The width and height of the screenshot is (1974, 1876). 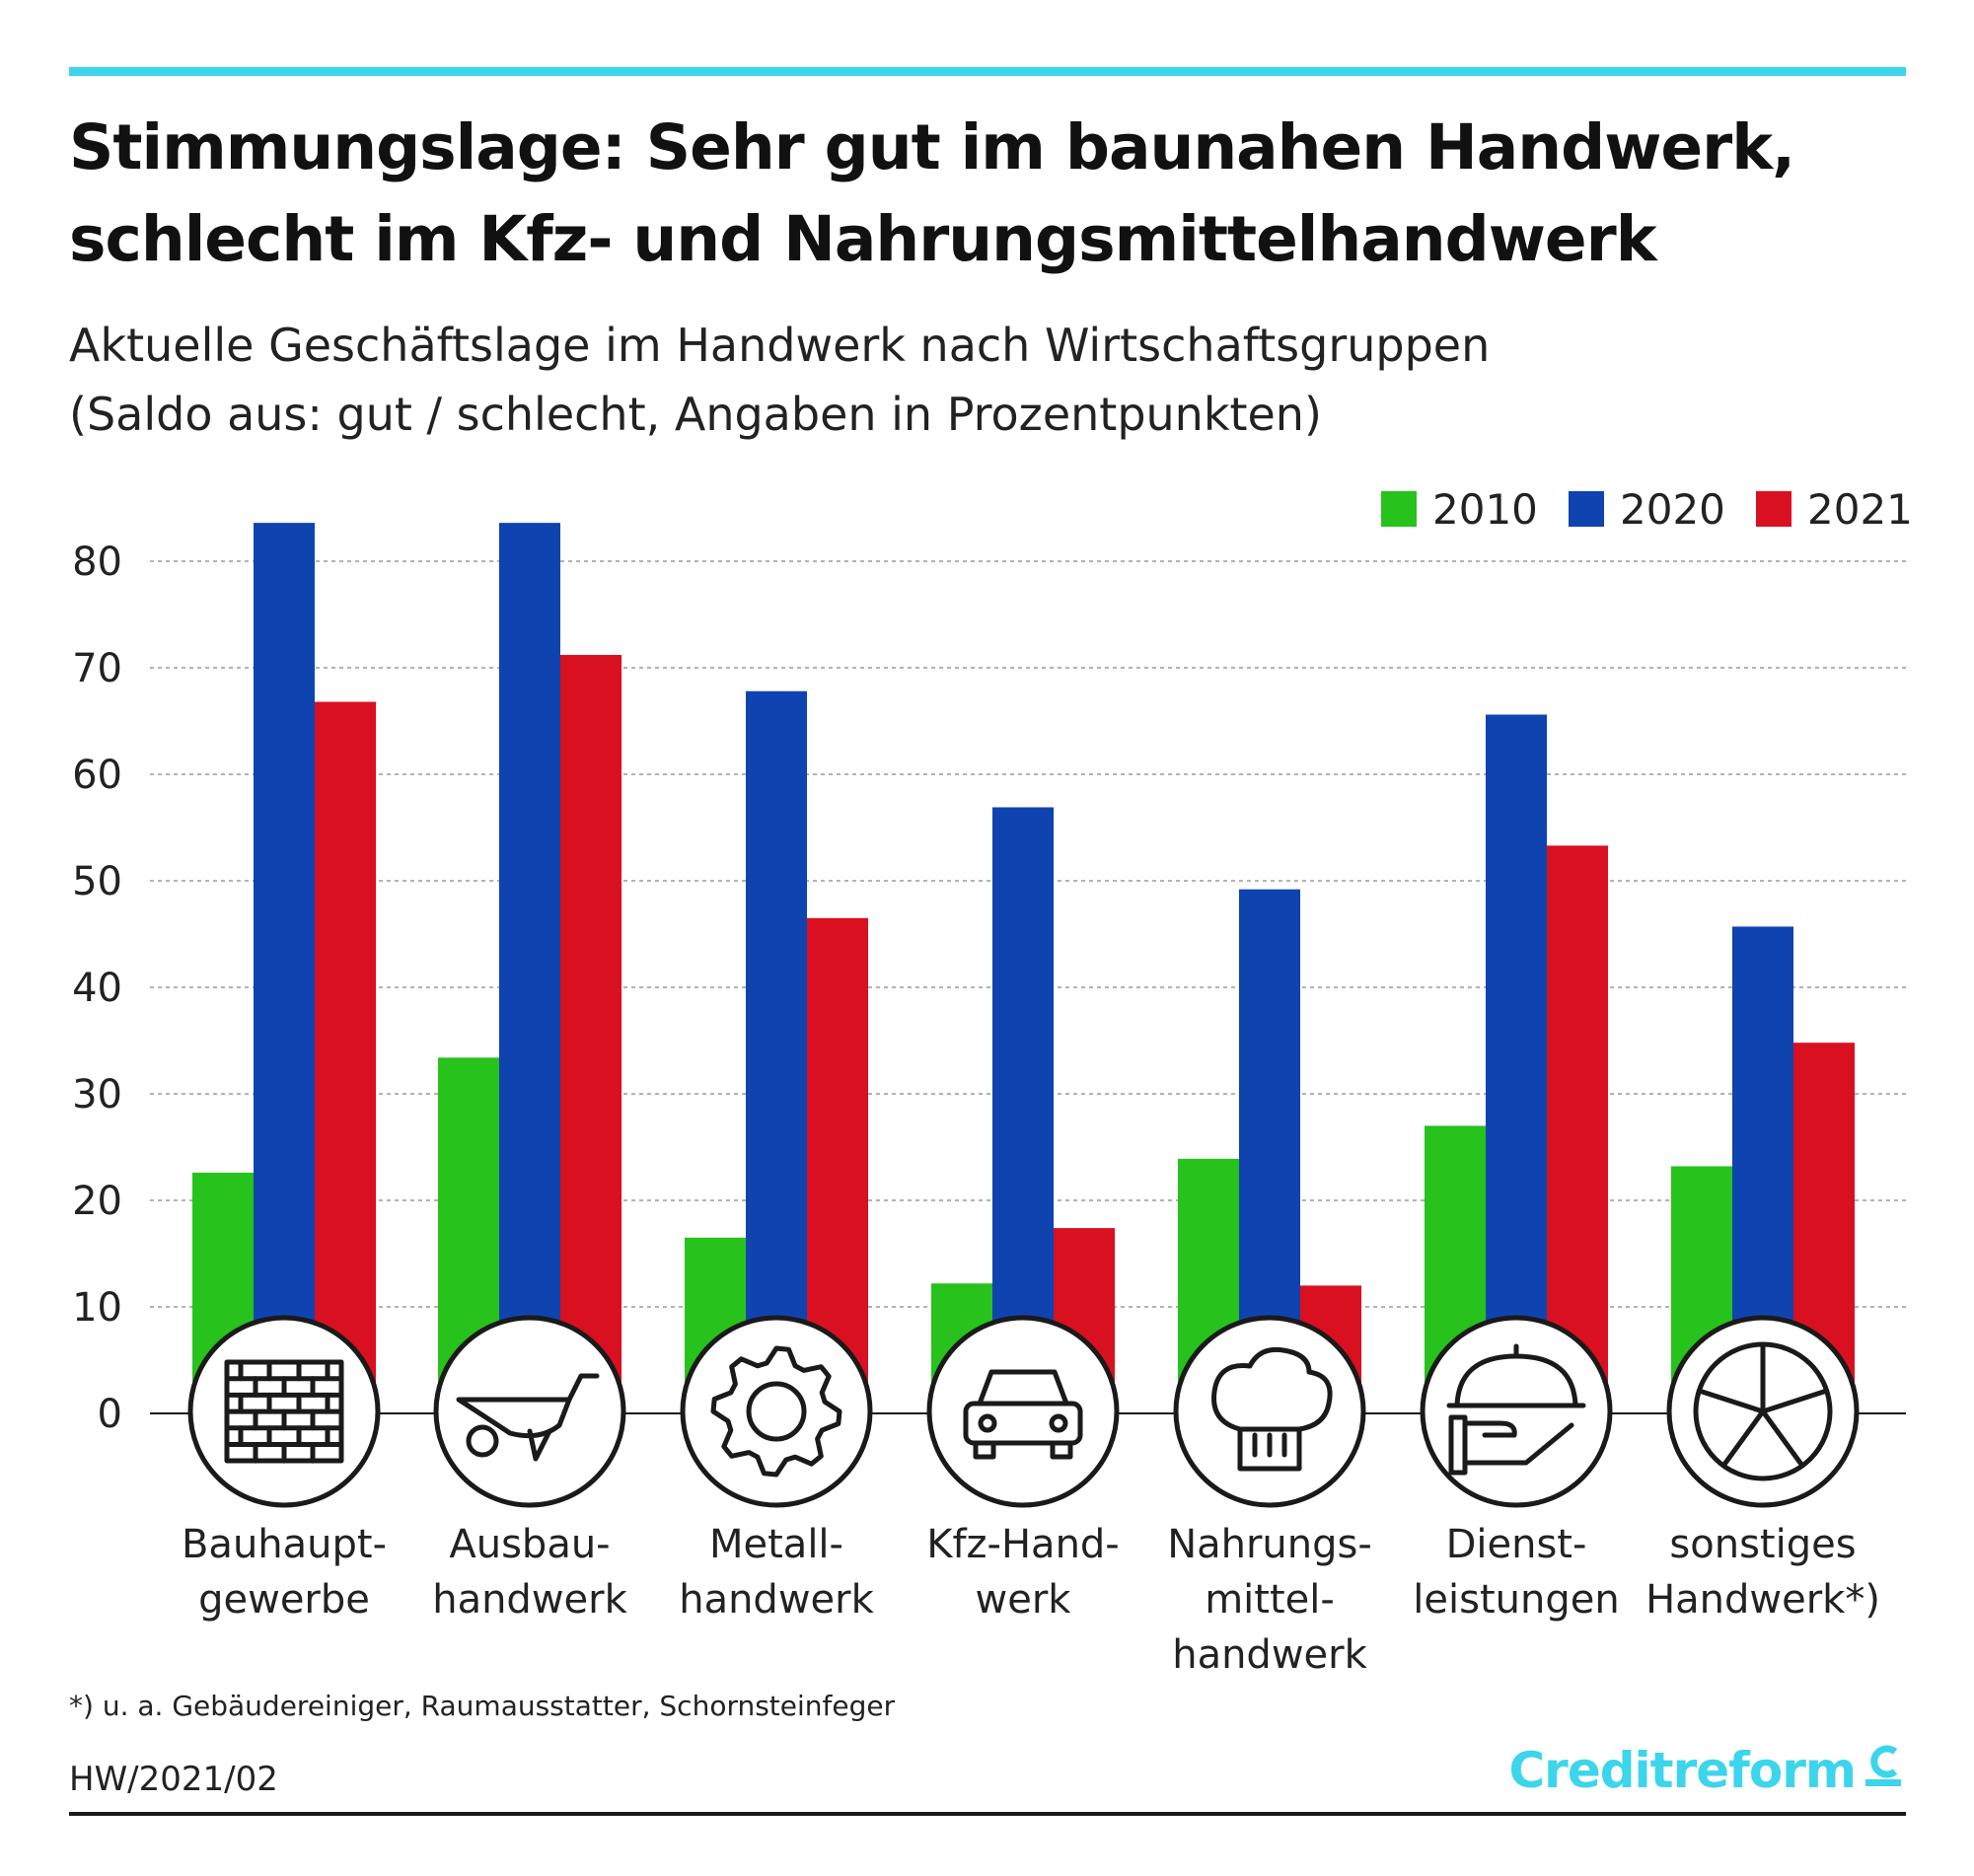 I want to click on brick-wall-icon, so click(x=284, y=1411).